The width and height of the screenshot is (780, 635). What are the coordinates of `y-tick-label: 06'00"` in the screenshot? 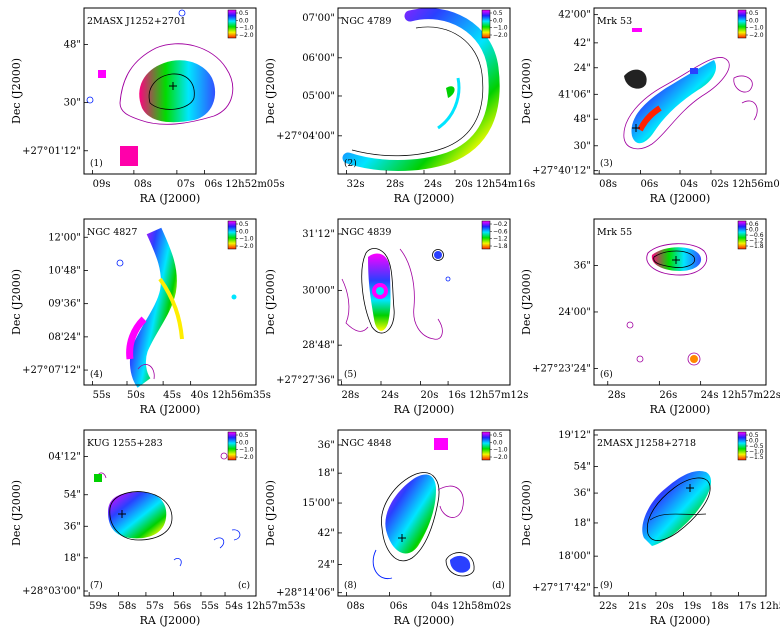 It's located at (318, 58).